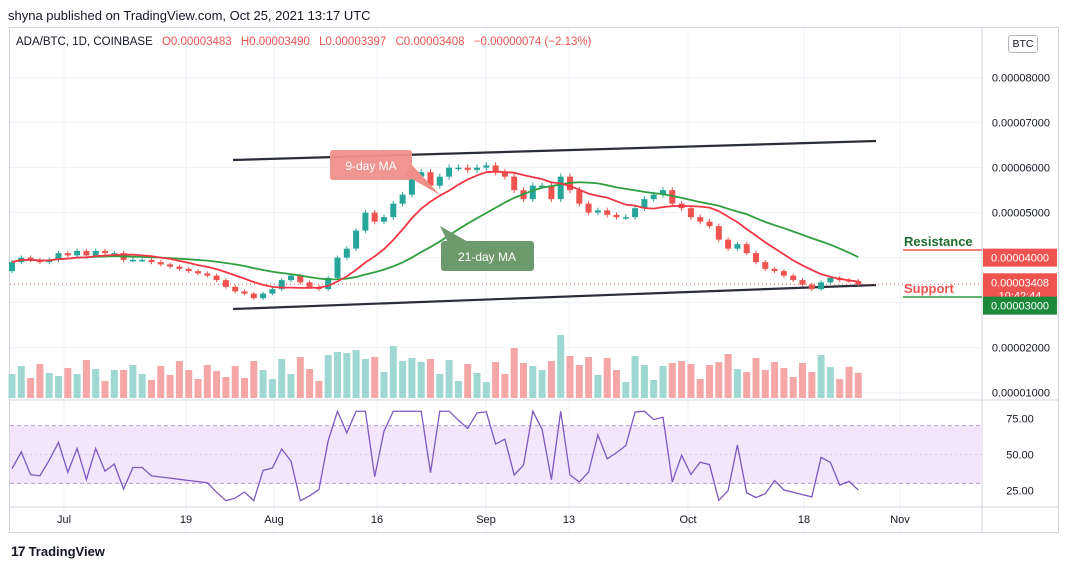  What do you see at coordinates (435, 366) in the screenshot?
I see `volume-bars` at bounding box center [435, 366].